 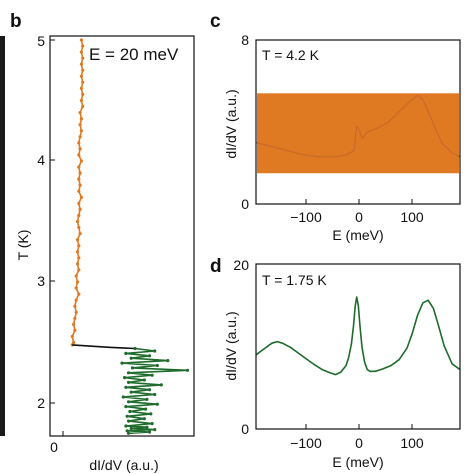 What do you see at coordinates (247, 347) in the screenshot?
I see `panel-d-y-ticks: 0 20` at bounding box center [247, 347].